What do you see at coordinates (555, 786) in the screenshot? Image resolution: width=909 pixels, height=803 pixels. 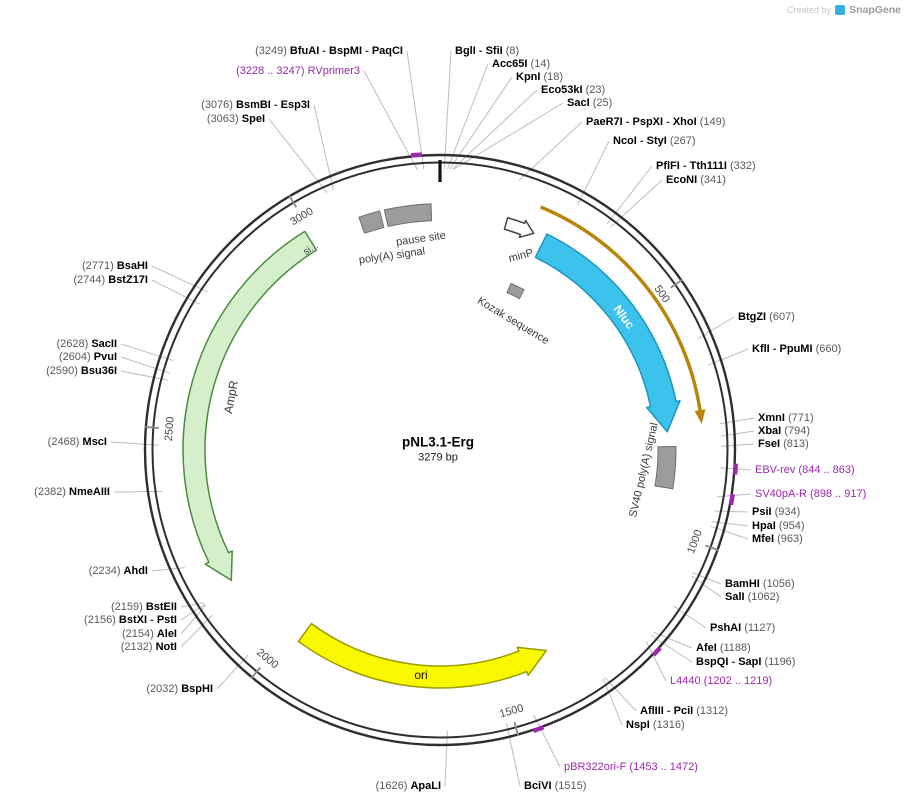 I see `site-label-bcivi: BciVI (1515)` at bounding box center [555, 786].